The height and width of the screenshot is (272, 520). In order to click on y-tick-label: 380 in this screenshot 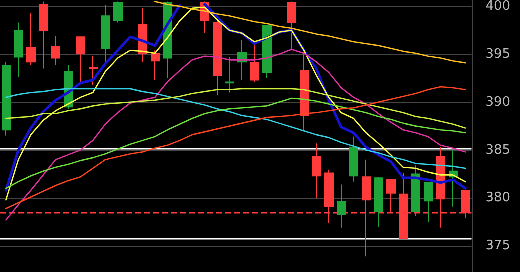, I will do `click(498, 198)`.